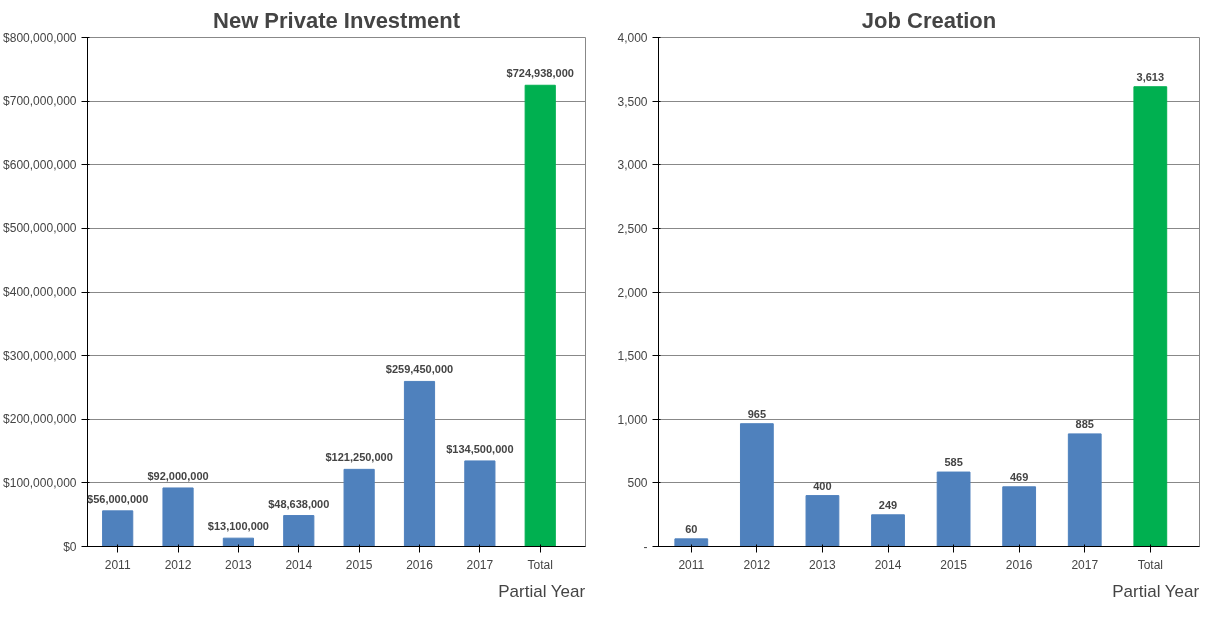 The image size is (1228, 622). What do you see at coordinates (757, 413) in the screenshot?
I see `data-label: 965` at bounding box center [757, 413].